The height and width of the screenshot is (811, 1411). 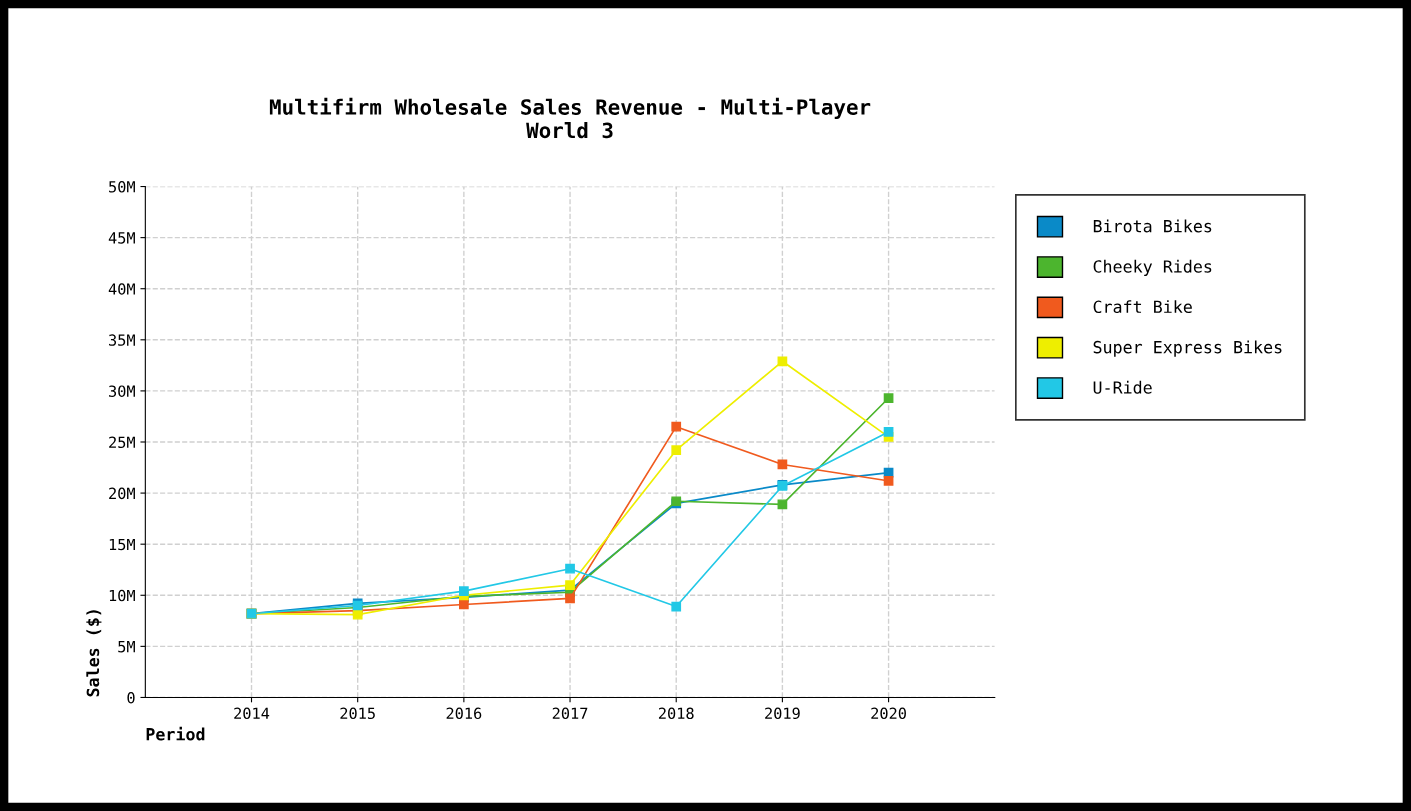 I want to click on y-tick-label: 20M, so click(x=122, y=493).